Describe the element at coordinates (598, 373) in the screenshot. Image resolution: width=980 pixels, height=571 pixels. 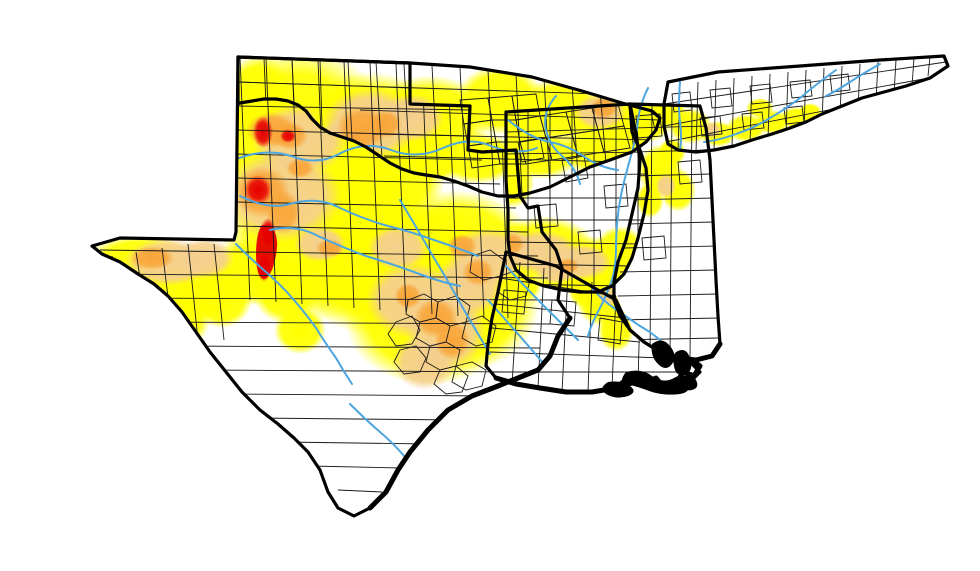
I see `louisiana-delta-coastline` at that location.